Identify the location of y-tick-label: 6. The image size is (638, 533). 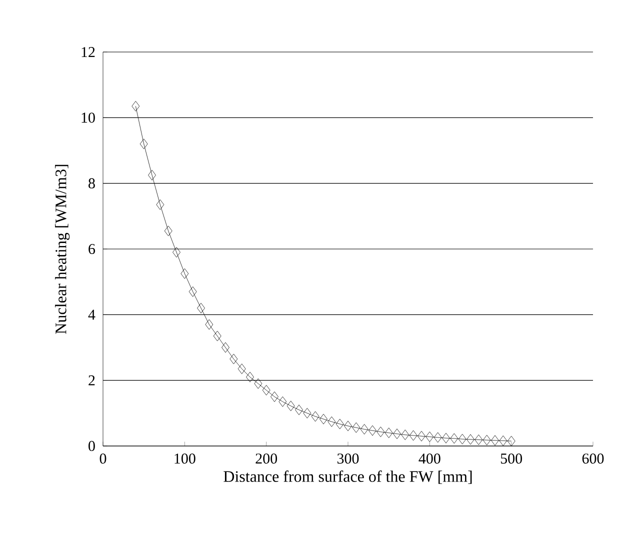
(92, 249).